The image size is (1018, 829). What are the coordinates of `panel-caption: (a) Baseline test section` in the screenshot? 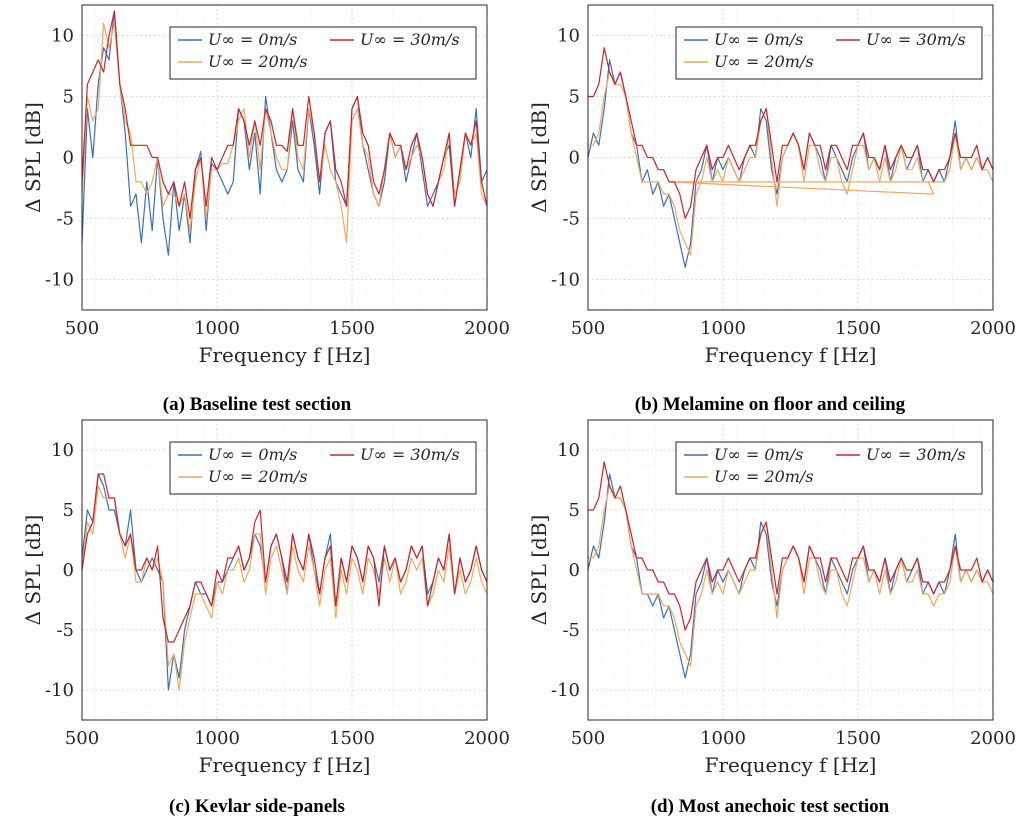 It's located at (257, 404).